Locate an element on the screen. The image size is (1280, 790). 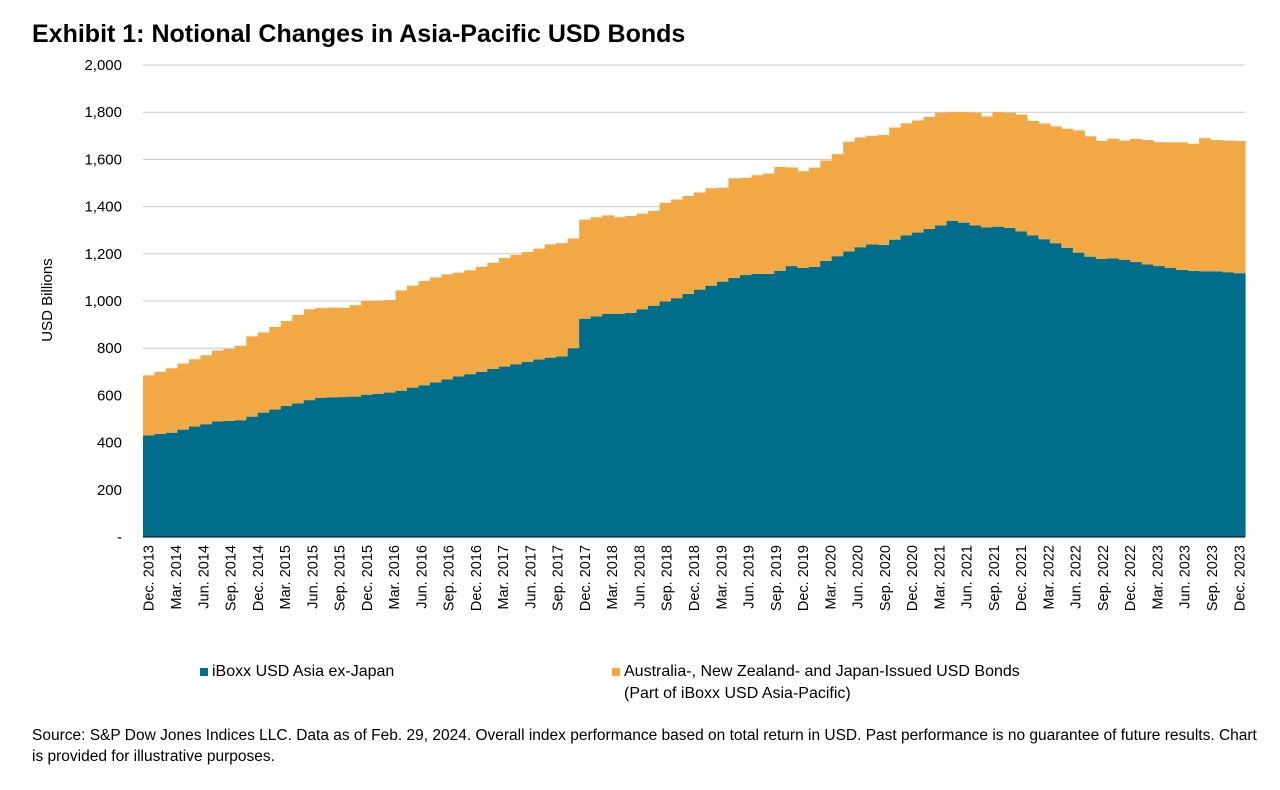
x-tick-label: Dec. 2022 is located at coordinates (1131, 578).